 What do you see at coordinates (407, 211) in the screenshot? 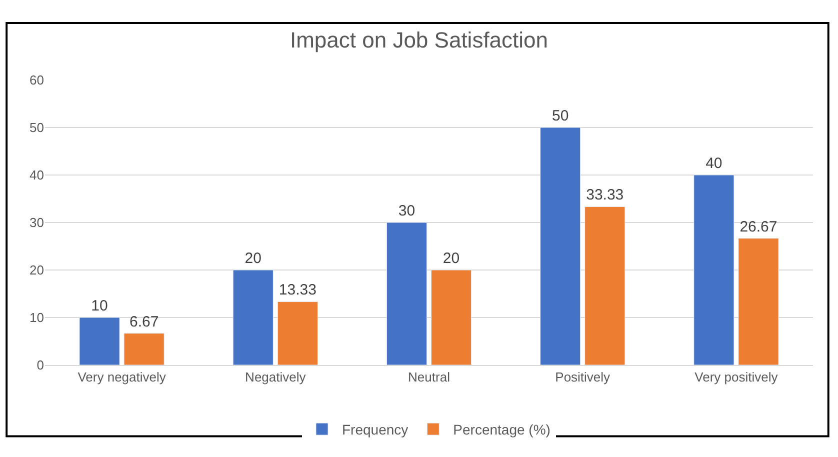
I see `data-label: 30` at bounding box center [407, 211].